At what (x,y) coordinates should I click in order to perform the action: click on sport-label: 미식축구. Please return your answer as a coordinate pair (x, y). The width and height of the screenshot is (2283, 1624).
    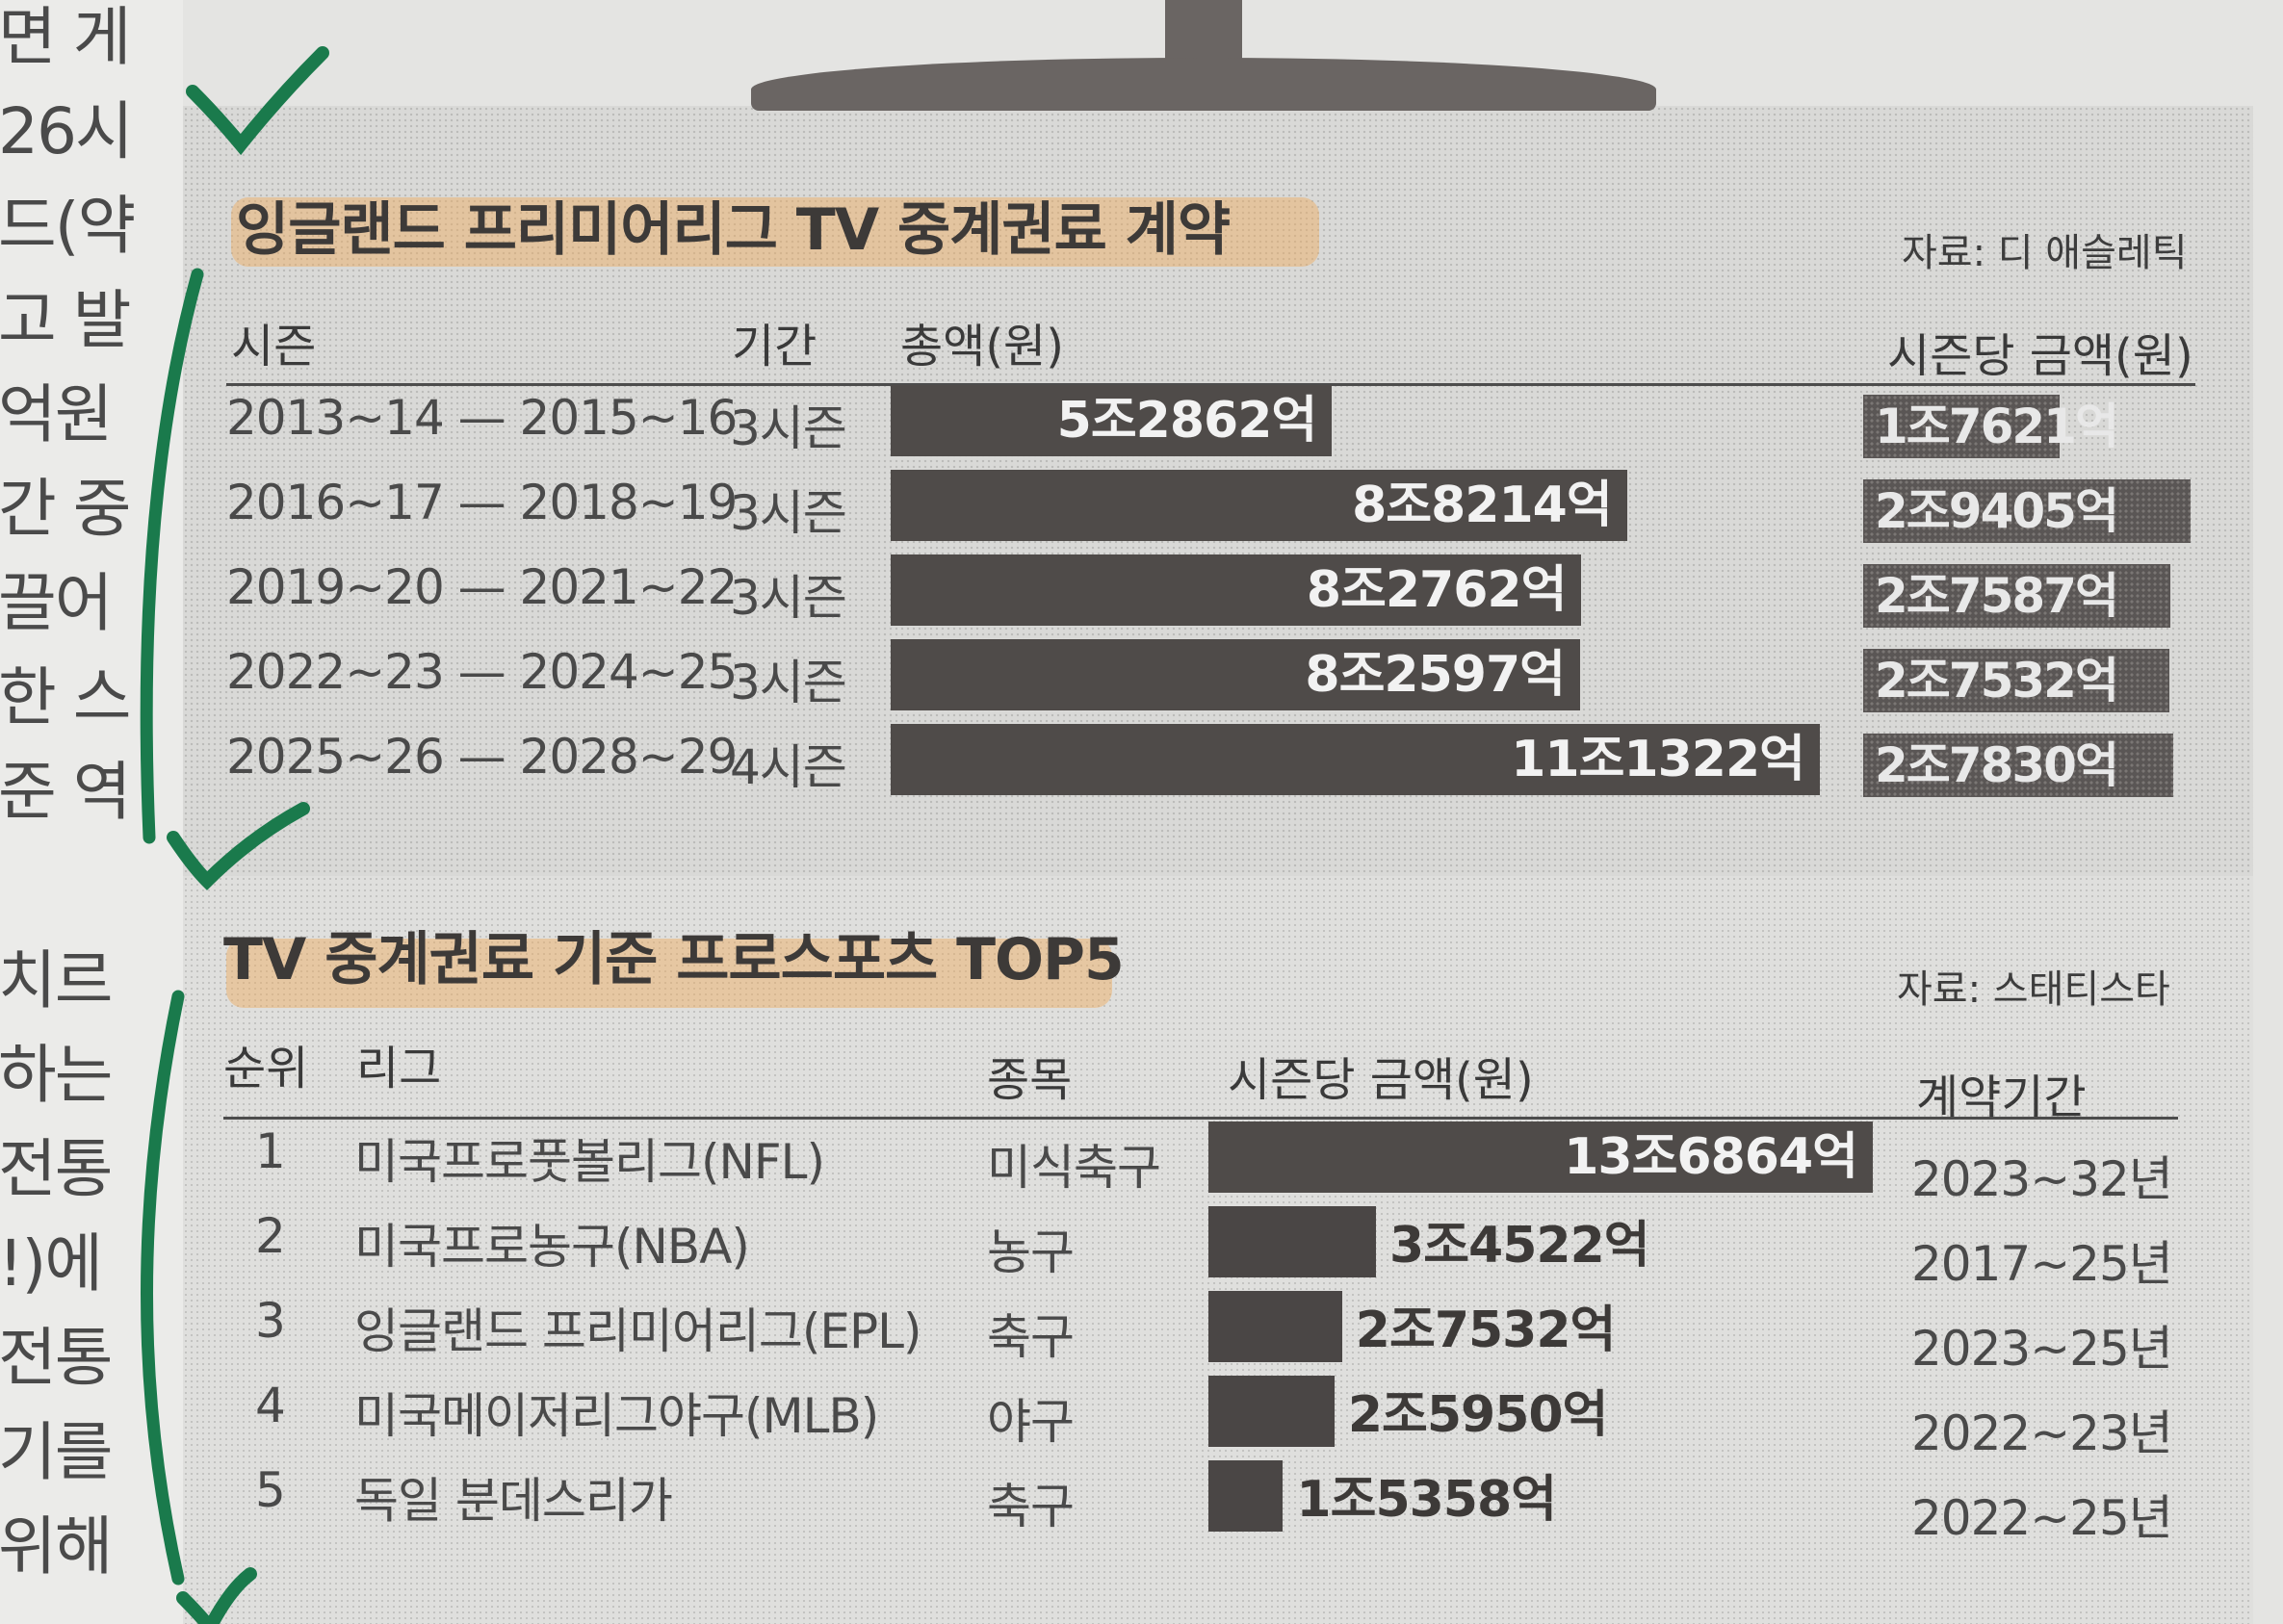
    Looking at the image, I should click on (1074, 1168).